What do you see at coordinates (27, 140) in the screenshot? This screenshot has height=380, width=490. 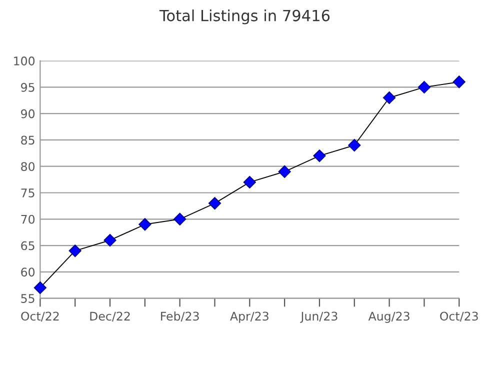 I see `y-tick-label: 85` at bounding box center [27, 140].